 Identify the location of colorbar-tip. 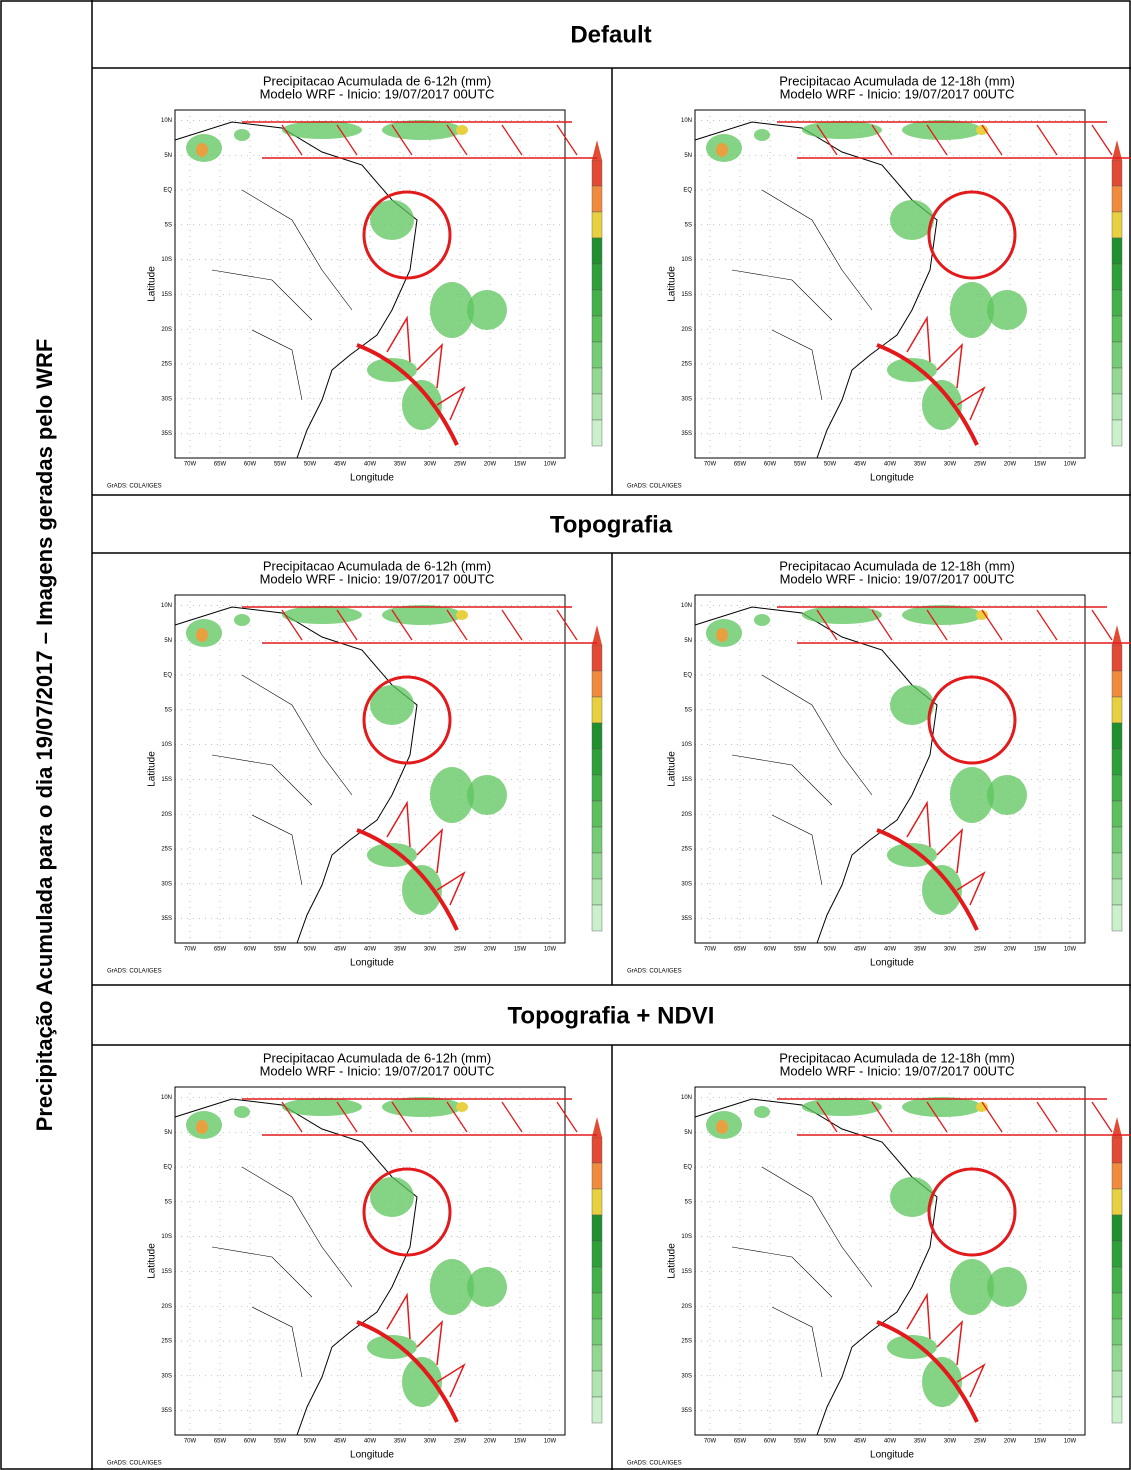
(597, 150).